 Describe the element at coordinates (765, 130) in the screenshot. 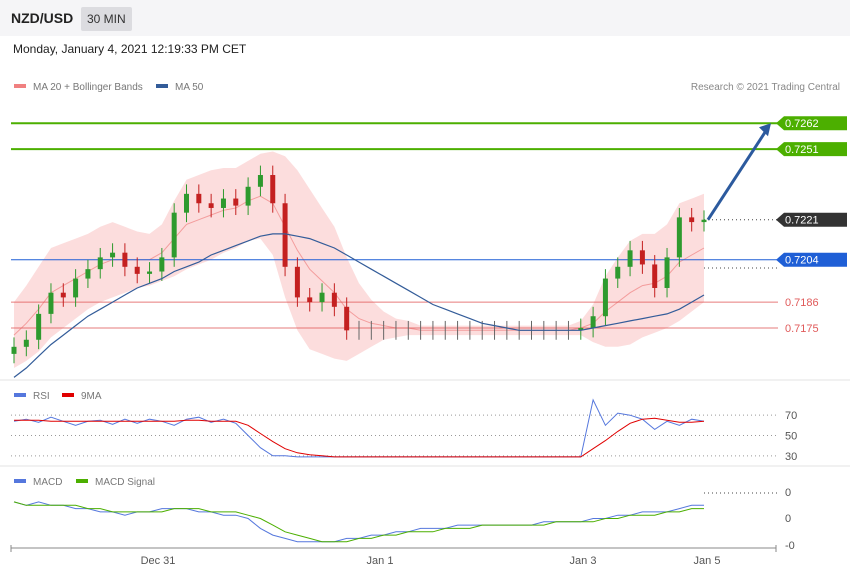

I see `forecast-arrow-head` at that location.